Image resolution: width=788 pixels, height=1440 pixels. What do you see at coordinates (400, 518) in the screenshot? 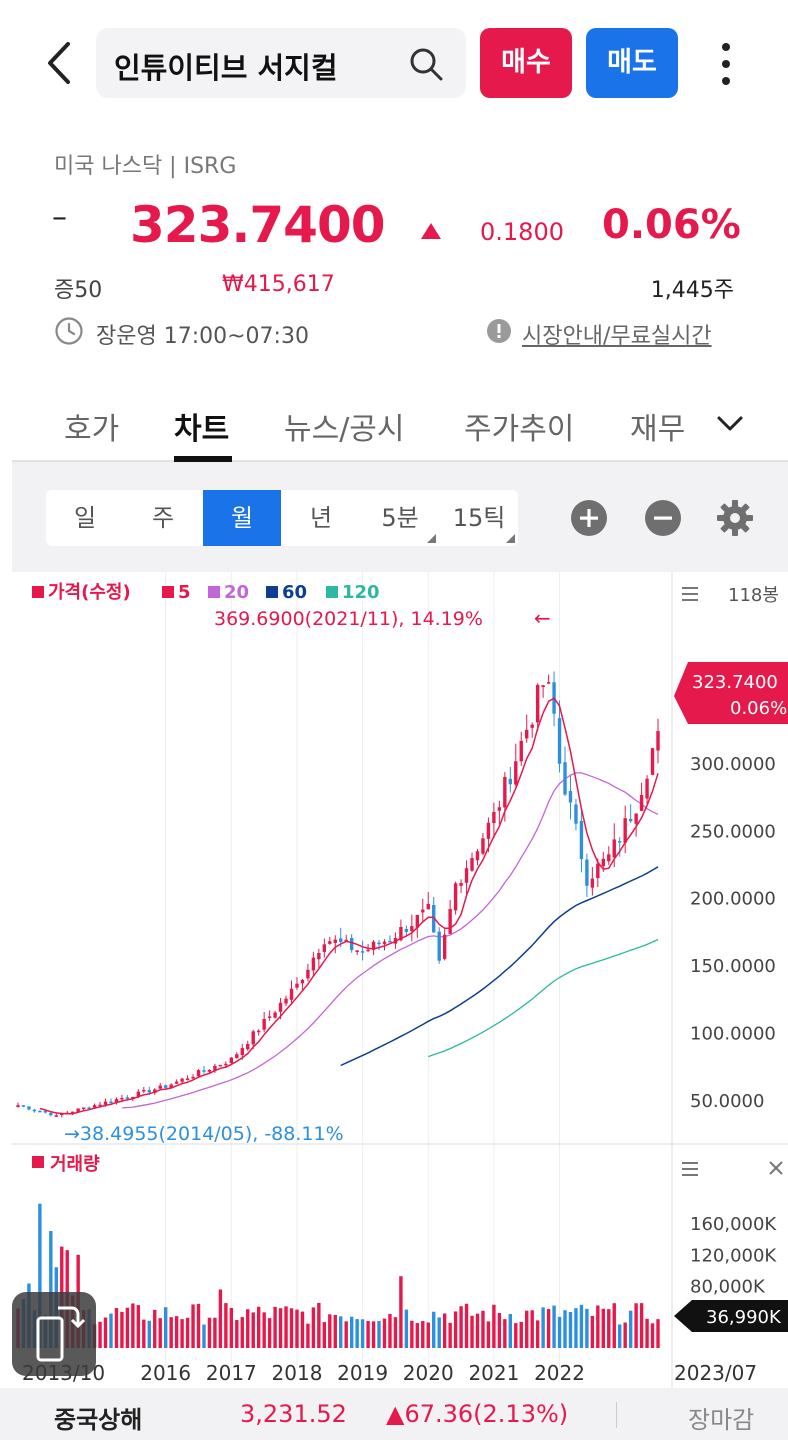
I see `period-5min: 5분` at bounding box center [400, 518].